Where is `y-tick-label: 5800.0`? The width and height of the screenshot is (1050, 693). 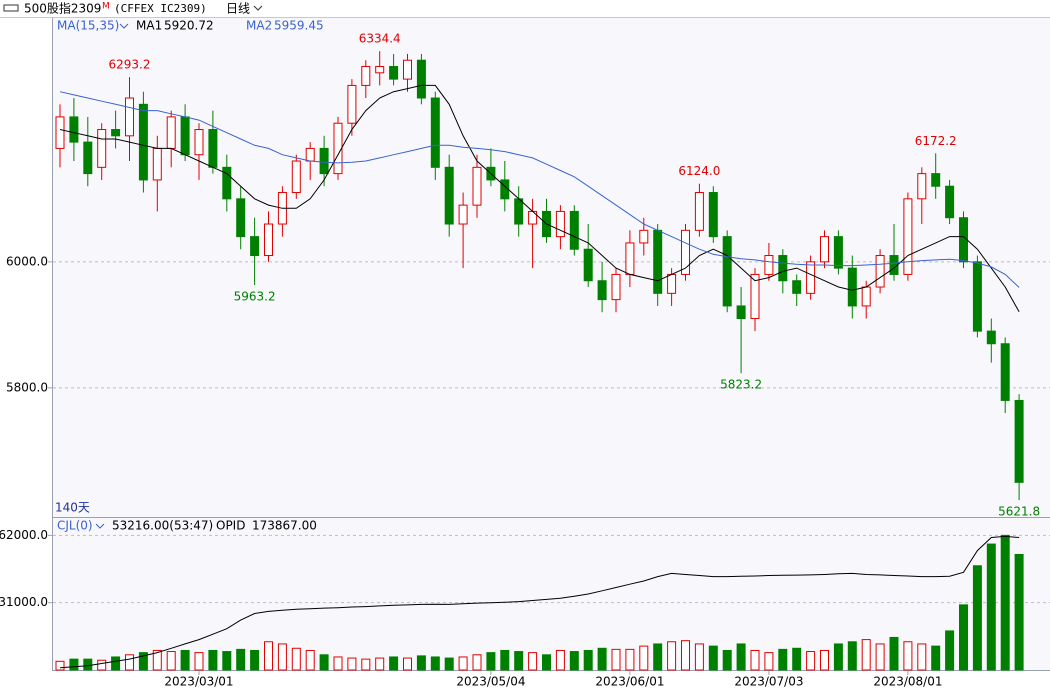
y-tick-label: 5800.0 is located at coordinates (27, 387).